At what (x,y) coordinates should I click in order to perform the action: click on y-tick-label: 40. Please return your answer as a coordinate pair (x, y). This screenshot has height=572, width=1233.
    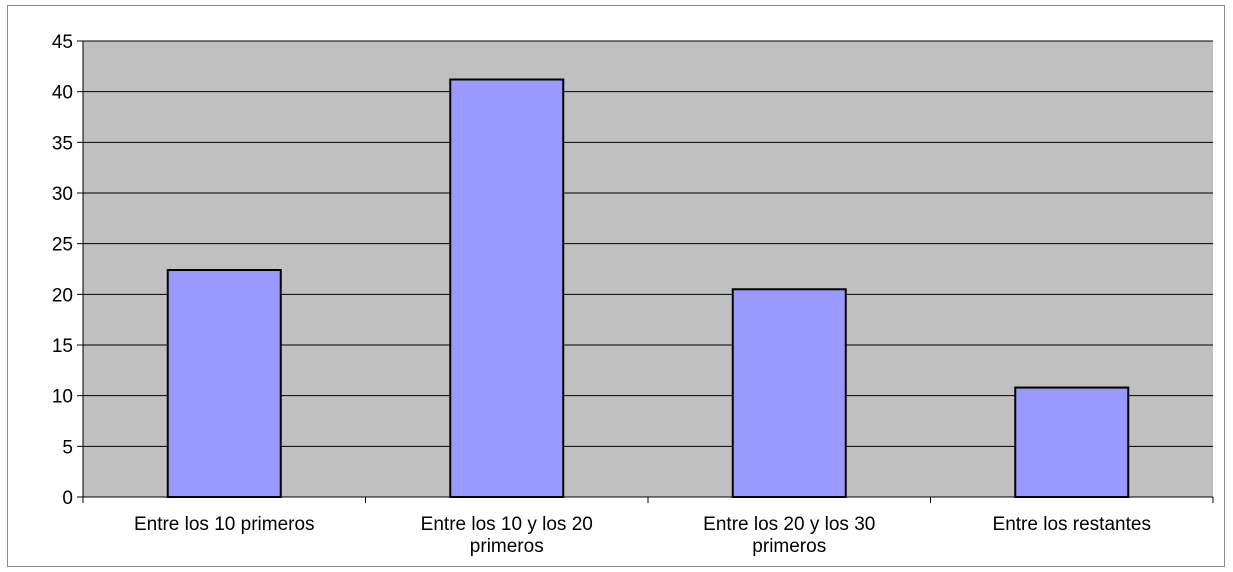
    Looking at the image, I should click on (62, 93).